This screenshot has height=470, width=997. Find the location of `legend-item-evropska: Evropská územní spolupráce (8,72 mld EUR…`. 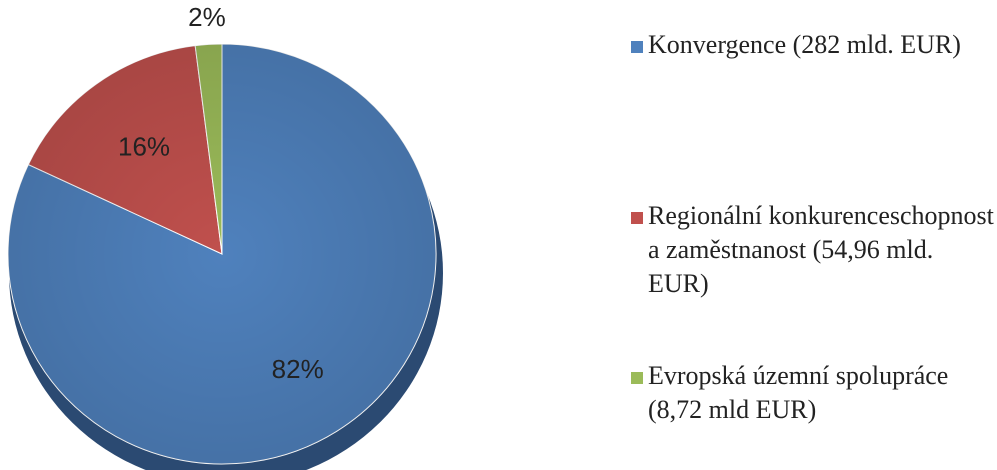

legend-item-evropska: Evropská územní spolupráce (8,72 mld EUR… is located at coordinates (814, 393).